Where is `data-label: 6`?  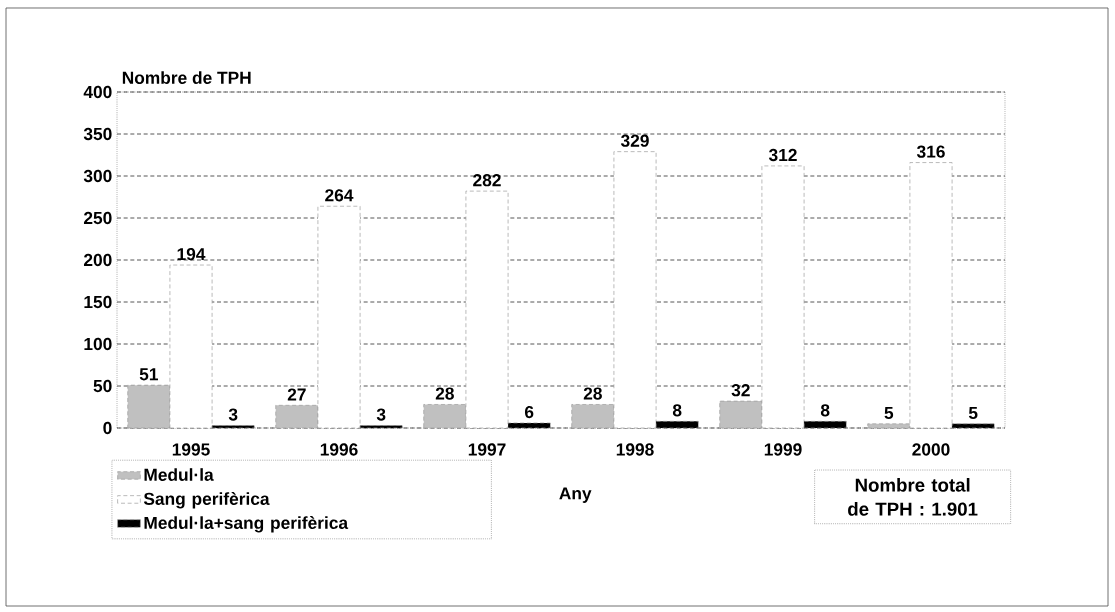
data-label: 6 is located at coordinates (529, 412).